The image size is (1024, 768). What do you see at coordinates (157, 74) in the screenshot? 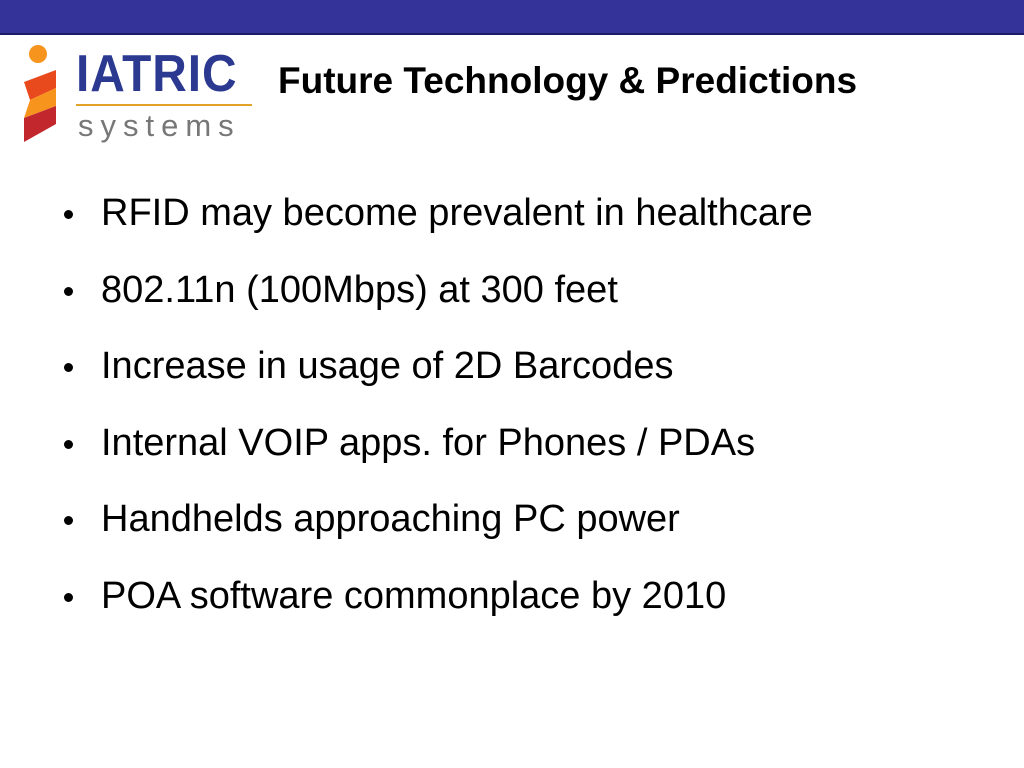
I see `logo-name: IATRIC` at bounding box center [157, 74].